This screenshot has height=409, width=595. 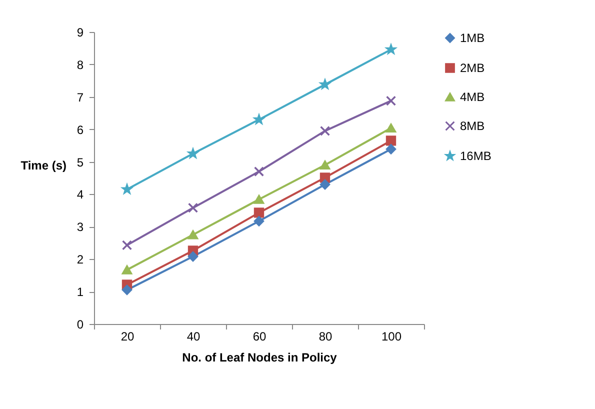 I want to click on y-axis-title: Time (s), so click(x=43, y=165).